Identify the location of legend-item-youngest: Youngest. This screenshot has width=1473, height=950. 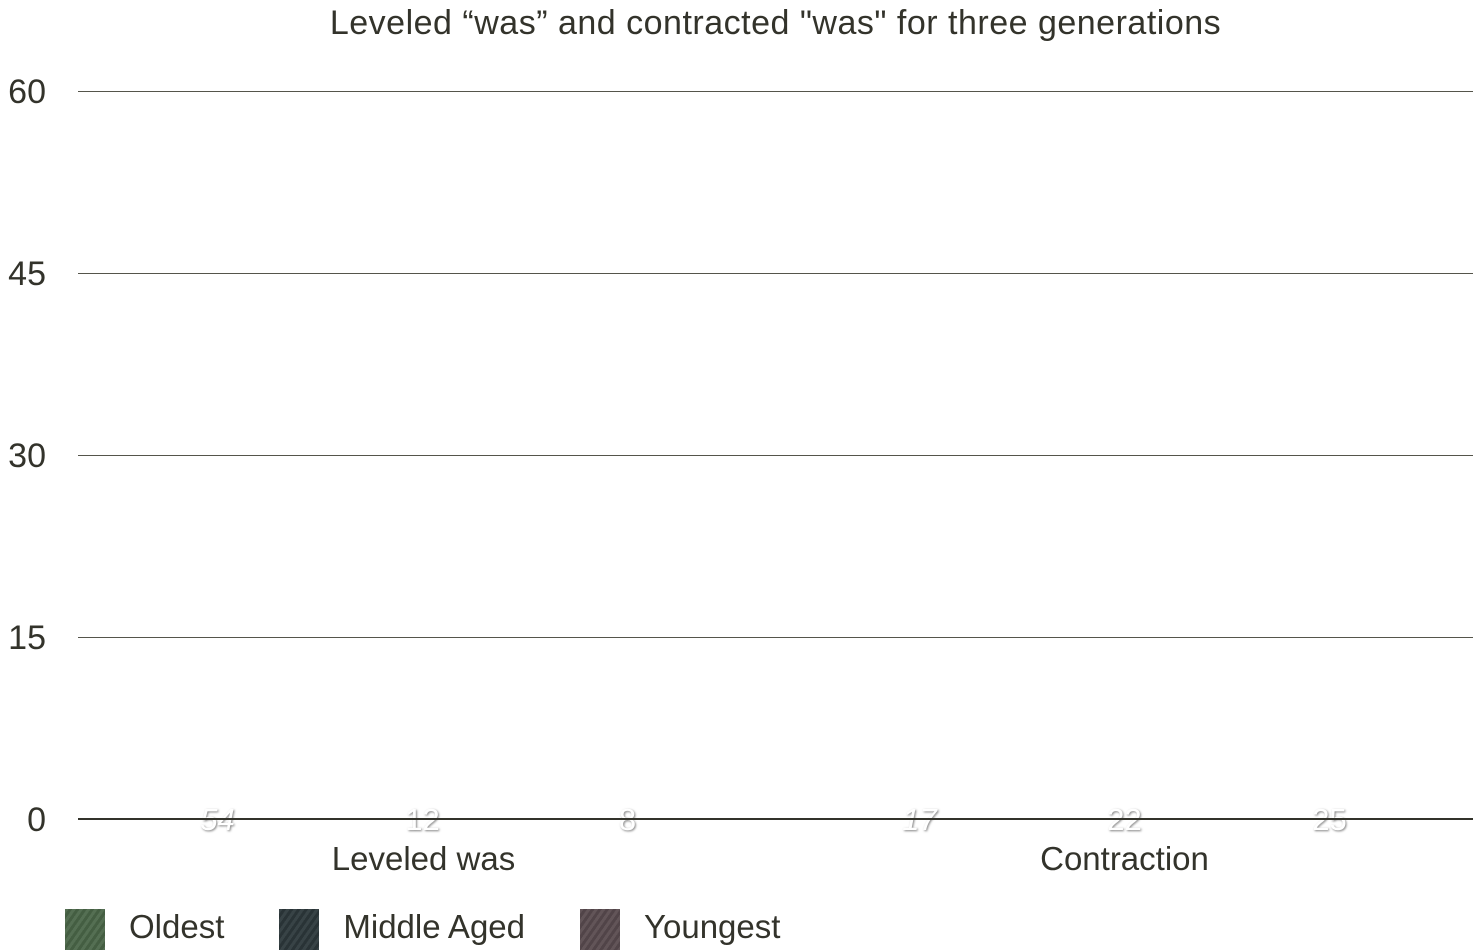
(680, 929).